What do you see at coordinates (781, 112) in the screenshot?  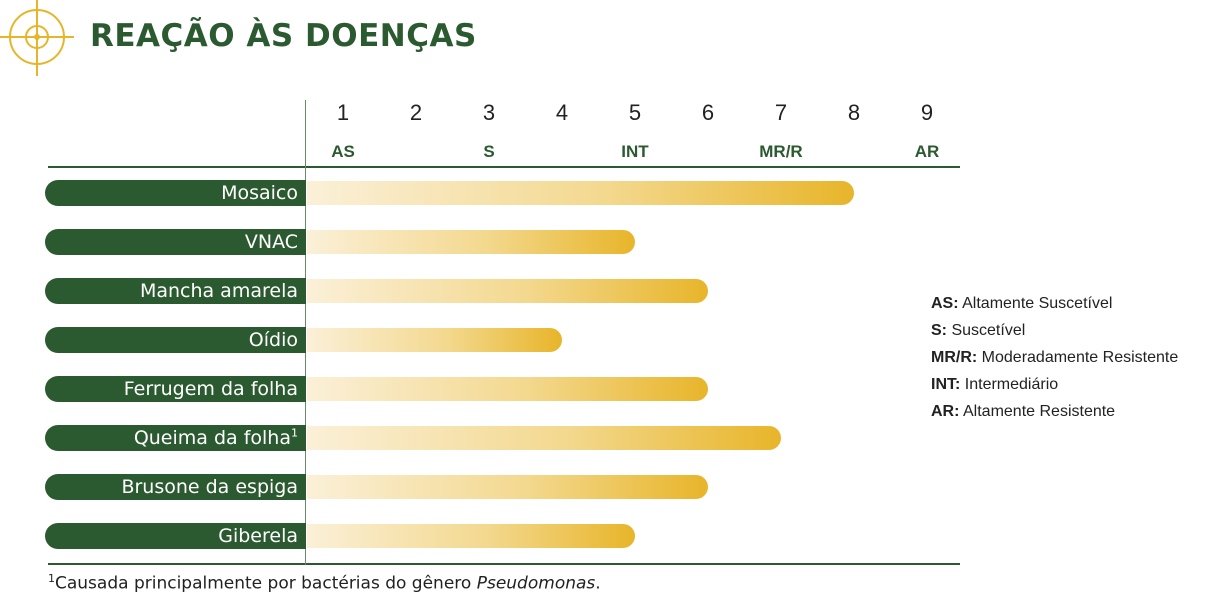 I see `x-tick-label: 7` at bounding box center [781, 112].